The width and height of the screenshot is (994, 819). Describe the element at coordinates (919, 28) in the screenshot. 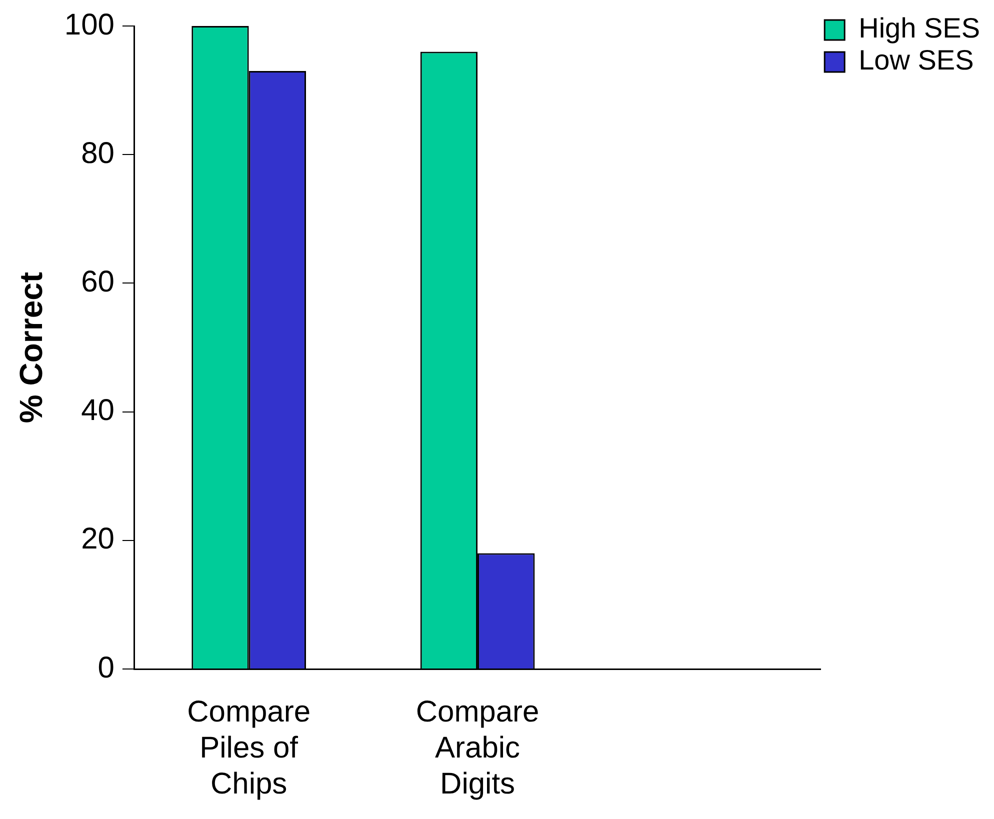

I see `legend-label: High SES` at that location.